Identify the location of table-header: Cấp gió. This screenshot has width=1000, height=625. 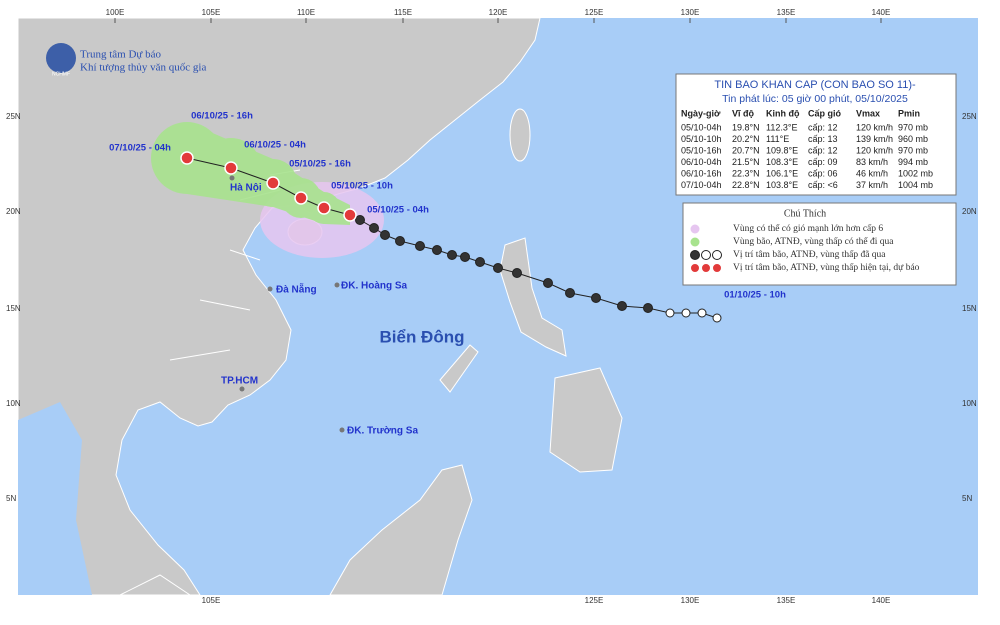
(825, 113).